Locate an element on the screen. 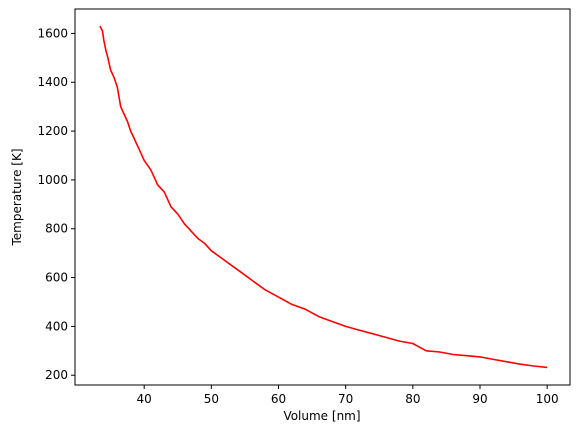 The image size is (580, 432). x-tick-label: 70 is located at coordinates (345, 399).